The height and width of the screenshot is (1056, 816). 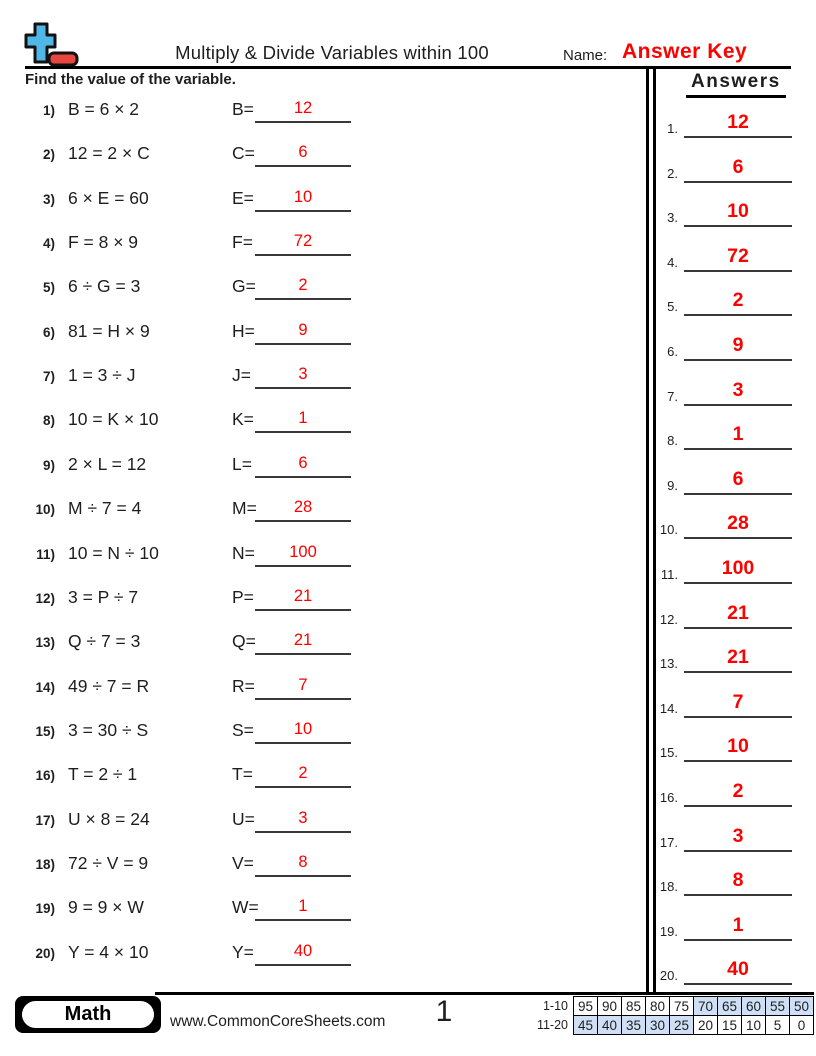 I want to click on problem-row: 8) 10 = K × 10 K= 1, so click(x=206, y=417).